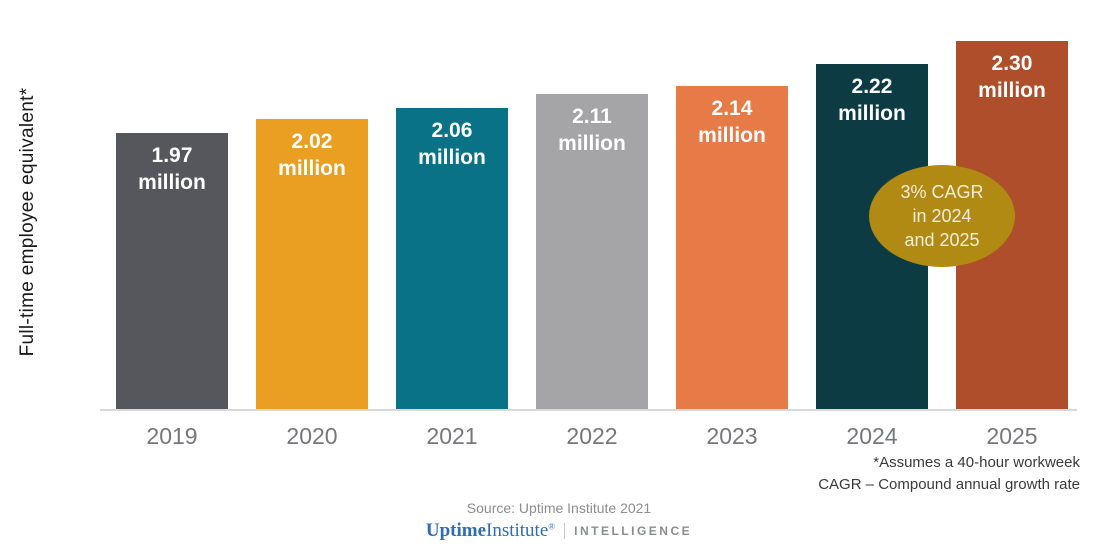 Image resolution: width=1118 pixels, height=558 pixels. I want to click on bar-value-label-2024: 2.22 million, so click(872, 100).